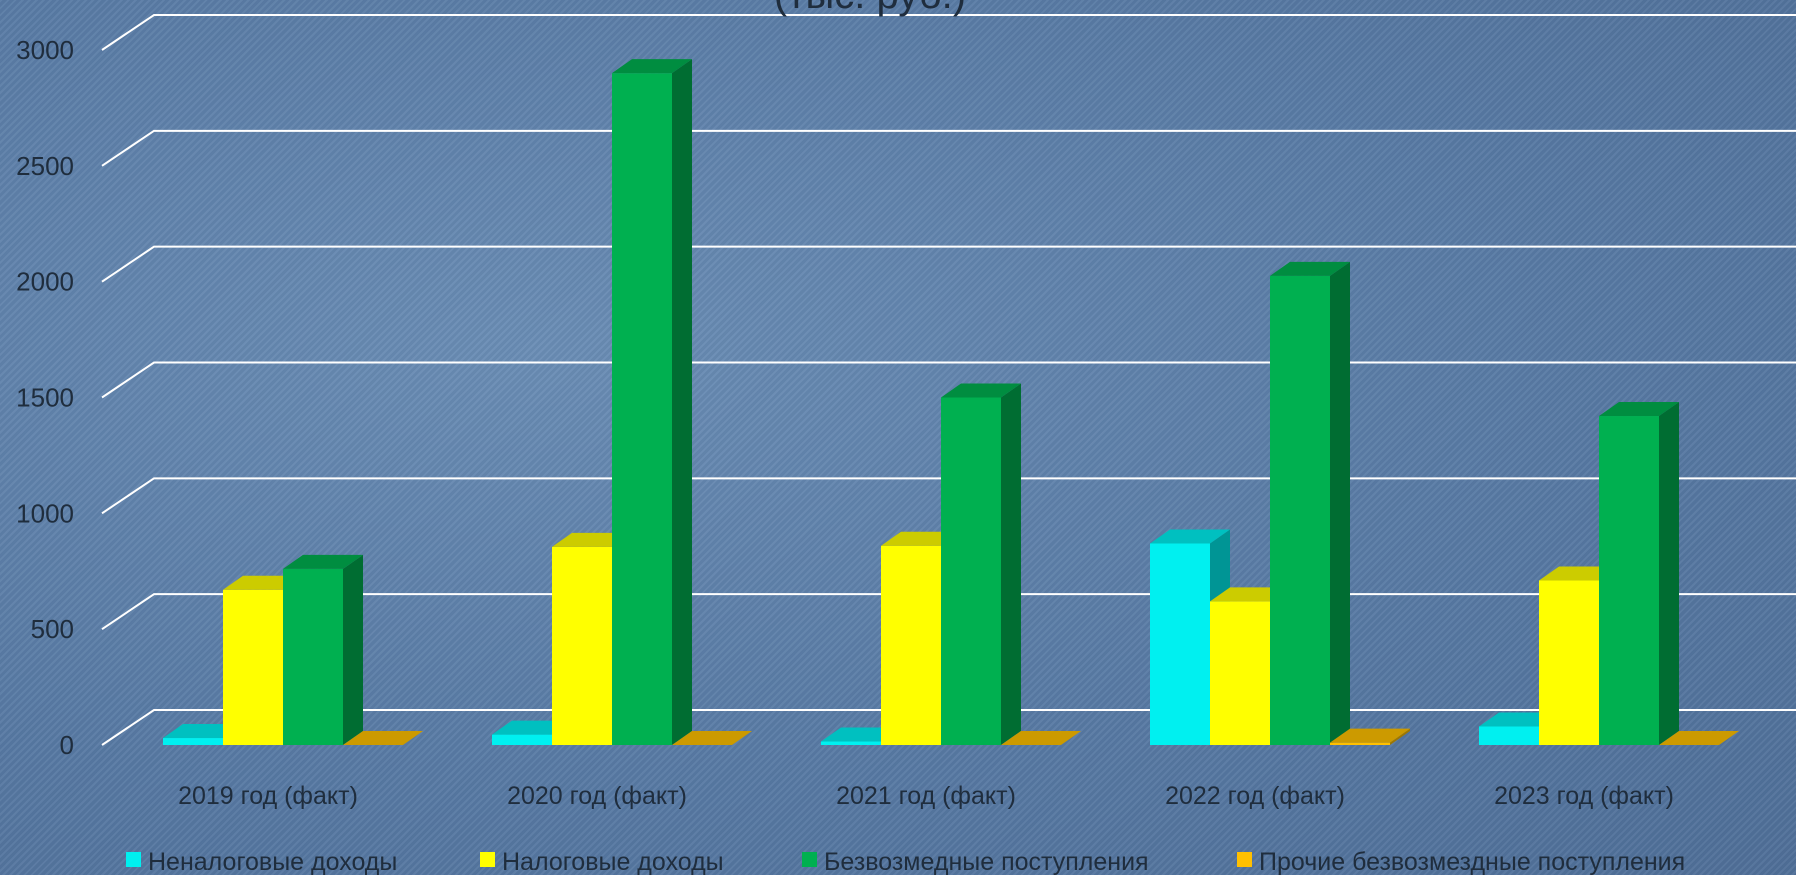 The height and width of the screenshot is (875, 1796). Describe the element at coordinates (52, 629) in the screenshot. I see `y-tick-label: 500` at that location.